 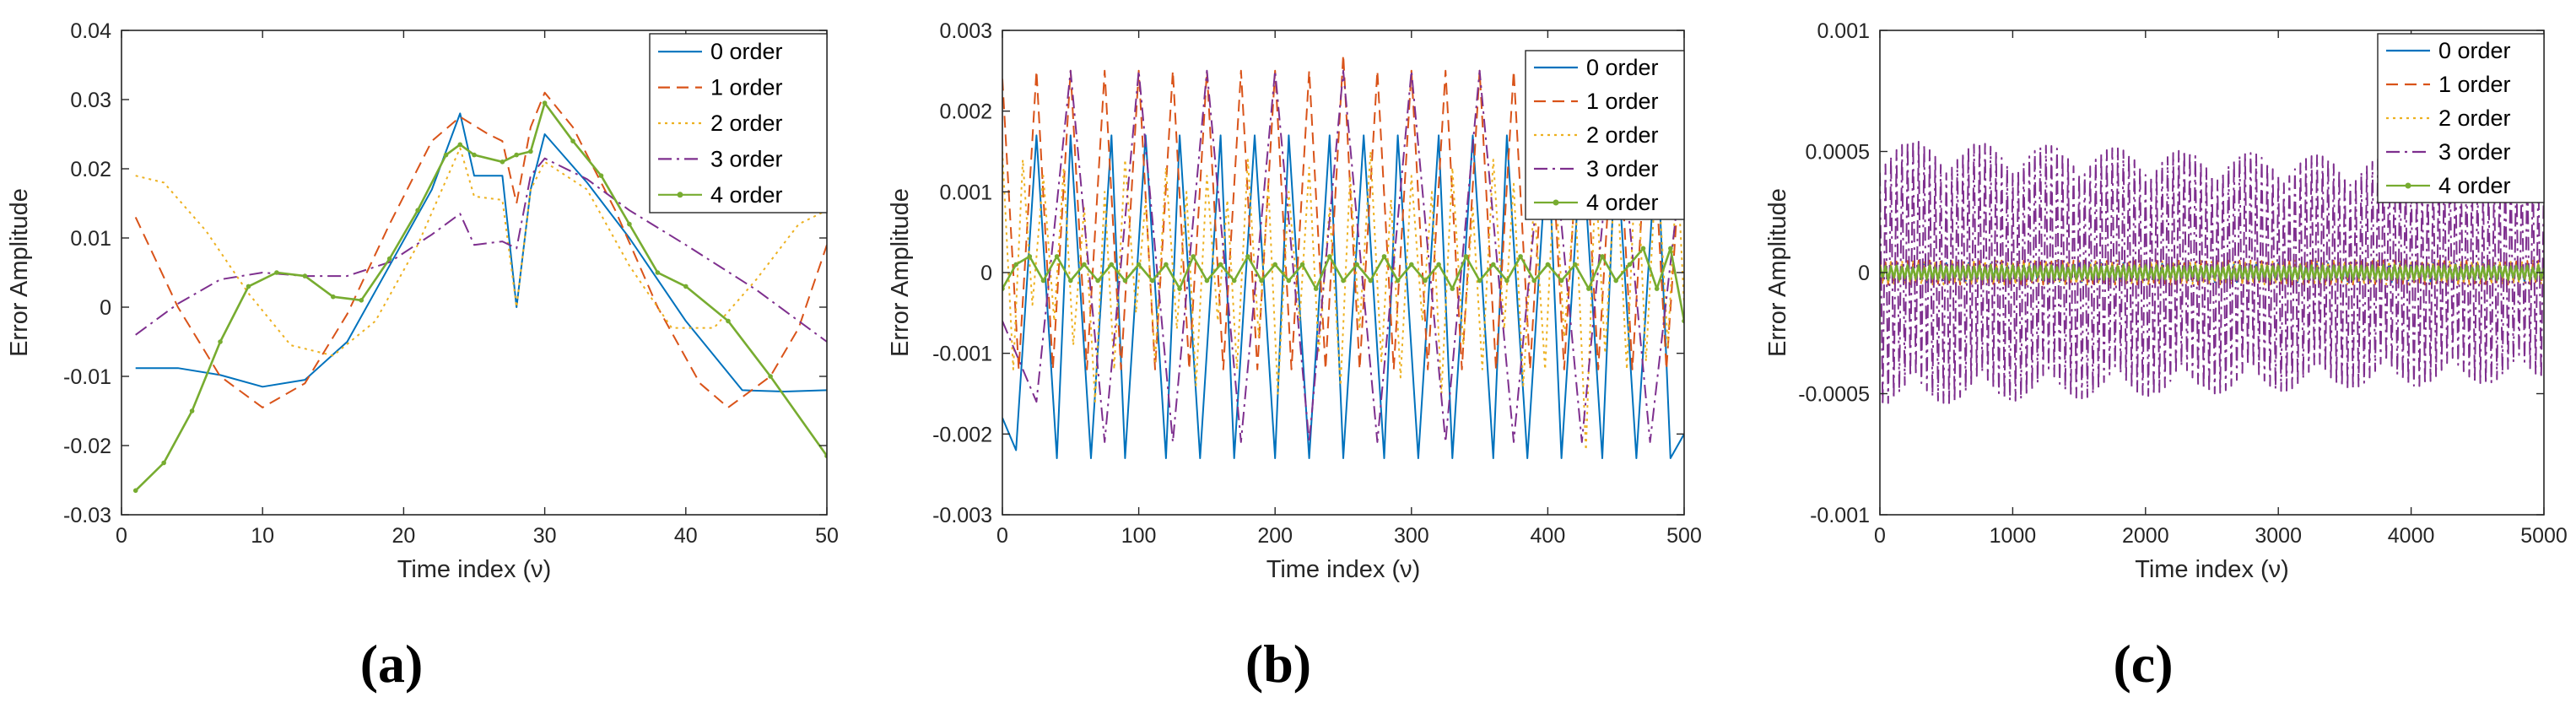 I want to click on series-group, so click(x=2212, y=273).